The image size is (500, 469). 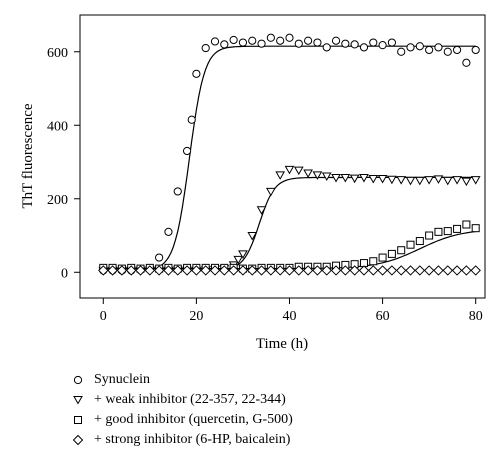 What do you see at coordinates (476, 316) in the screenshot?
I see `x-tick-label: 80` at bounding box center [476, 316].